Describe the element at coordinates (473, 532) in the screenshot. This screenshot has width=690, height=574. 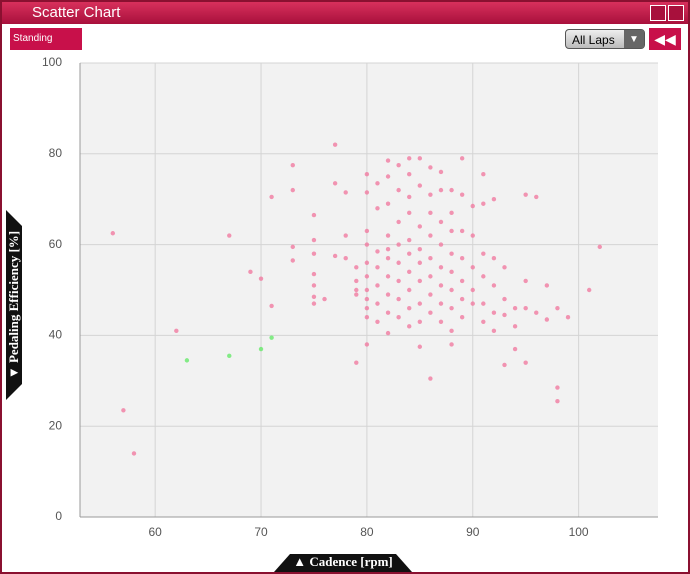
I see `x-tick-label: 90` at that location.